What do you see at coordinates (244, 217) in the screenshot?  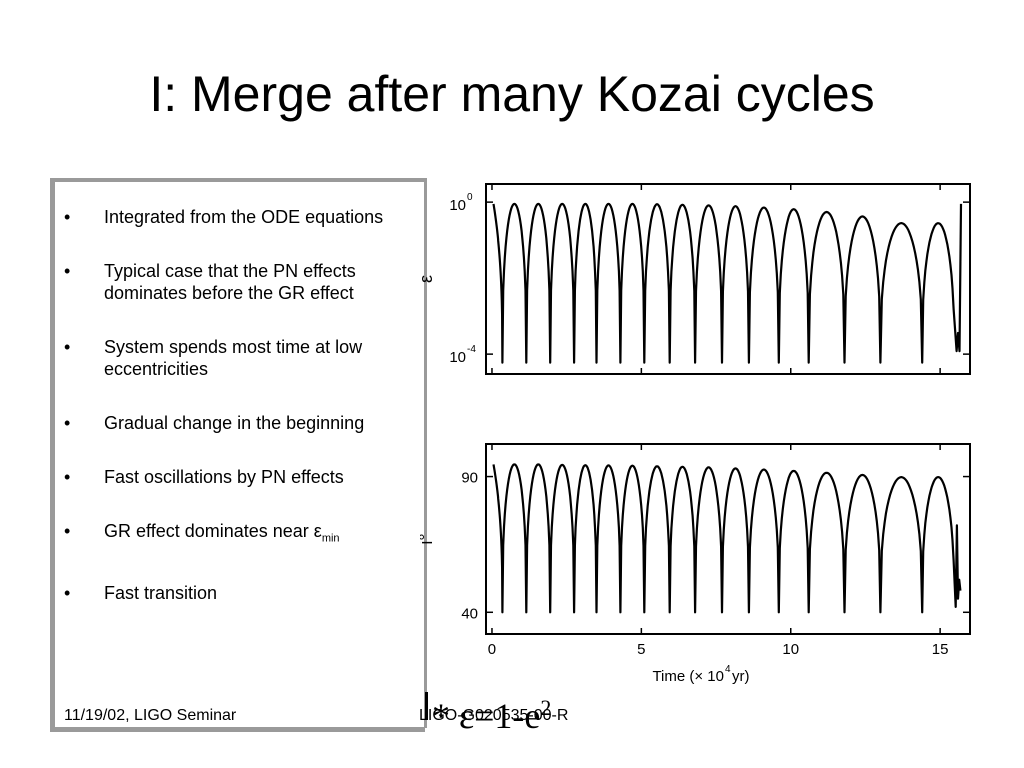 I see `bullet-text: Integrated from the ODE equations` at bounding box center [244, 217].